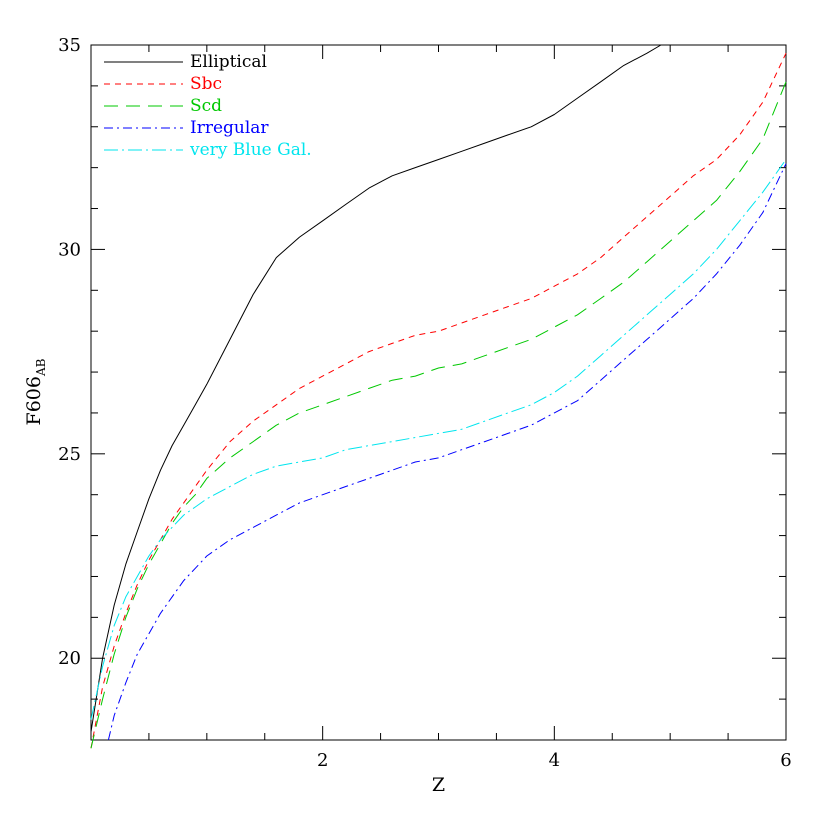 The height and width of the screenshot is (830, 830). Describe the element at coordinates (250, 150) in the screenshot. I see `legend-label: very Blue Gal.` at that location.